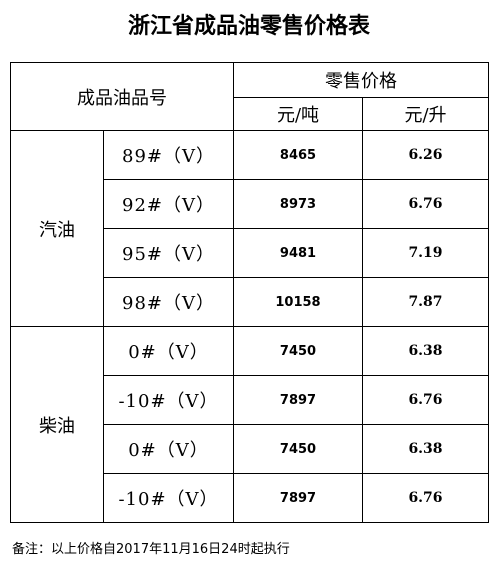 The width and height of the screenshot is (498, 568). What do you see at coordinates (168, 204) in the screenshot?
I see `grade-cell: 92#（Ⅴ）` at bounding box center [168, 204].